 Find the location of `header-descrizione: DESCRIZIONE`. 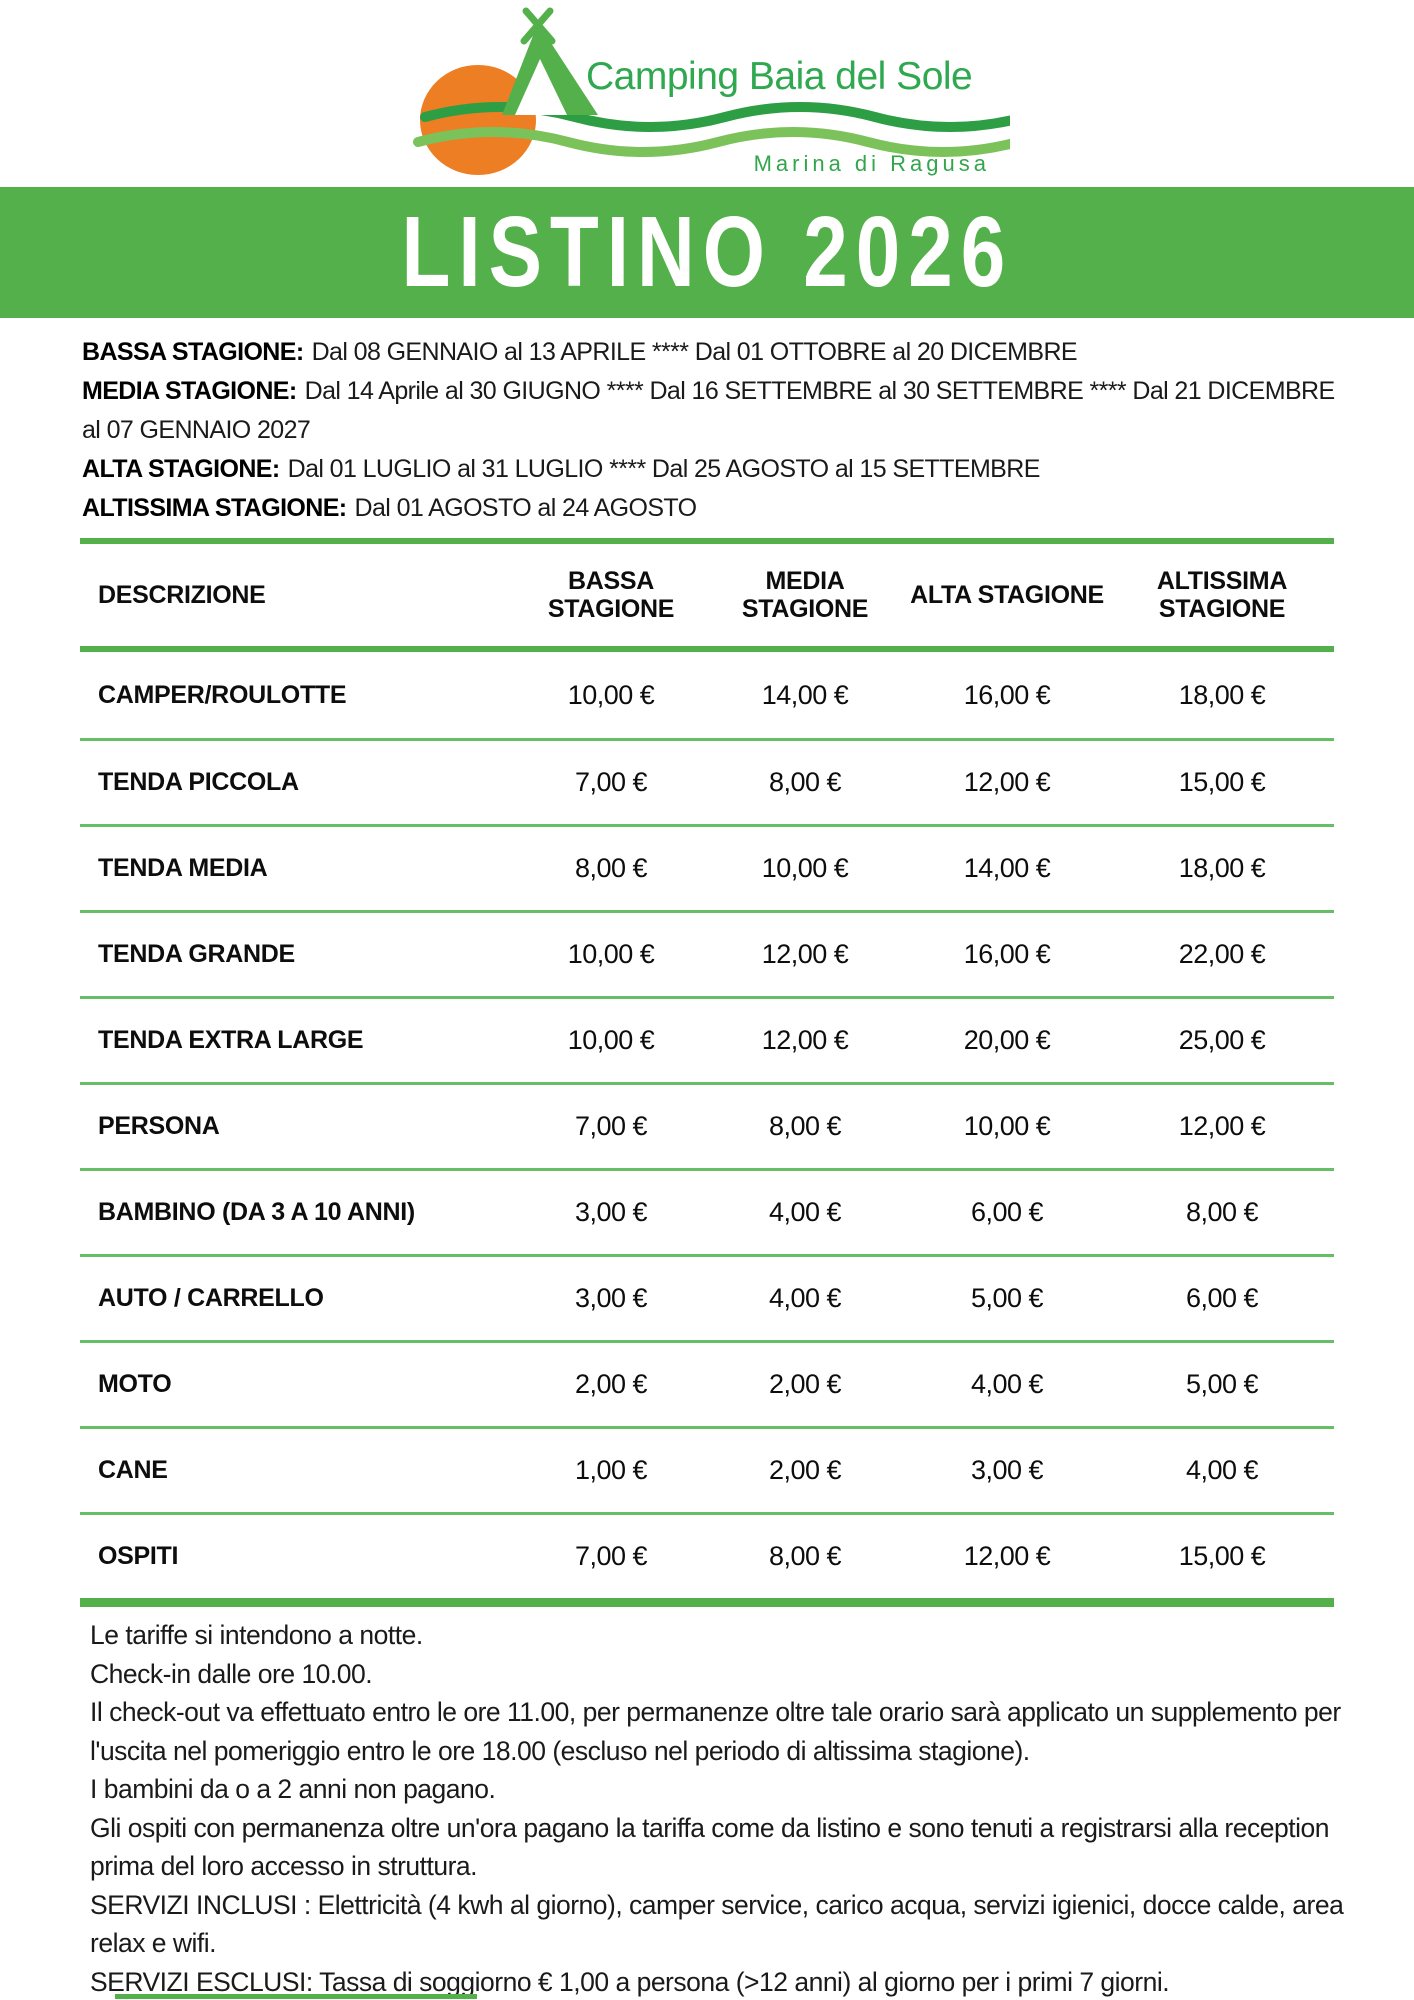

header-descrizione: DESCRIZIONE is located at coordinates (182, 595).